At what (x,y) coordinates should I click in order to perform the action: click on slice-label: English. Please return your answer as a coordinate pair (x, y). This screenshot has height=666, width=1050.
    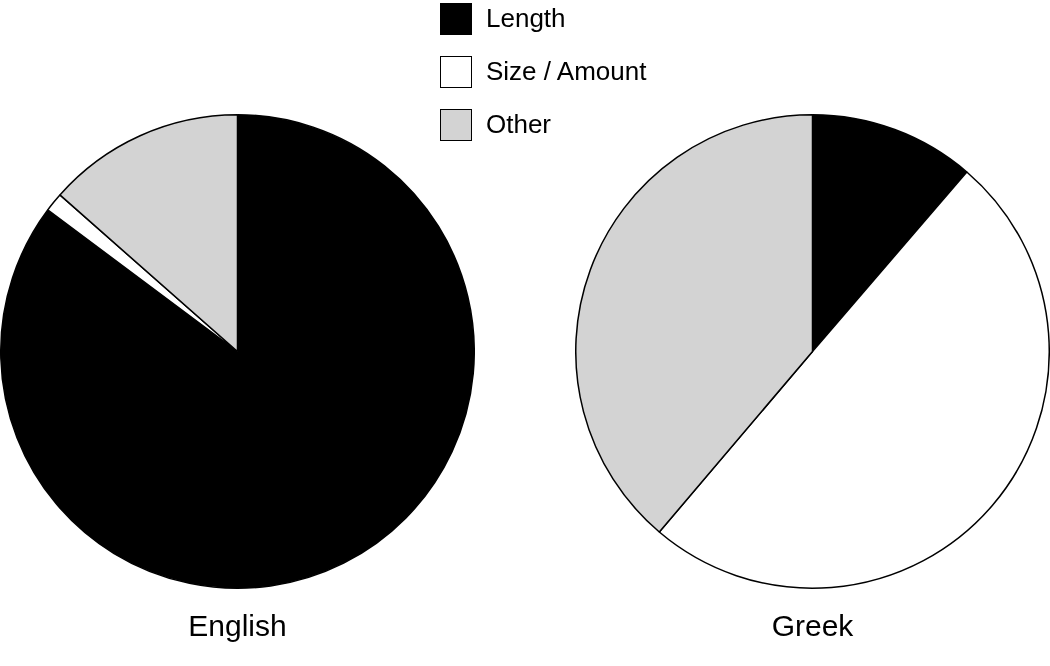
    Looking at the image, I should click on (237, 626).